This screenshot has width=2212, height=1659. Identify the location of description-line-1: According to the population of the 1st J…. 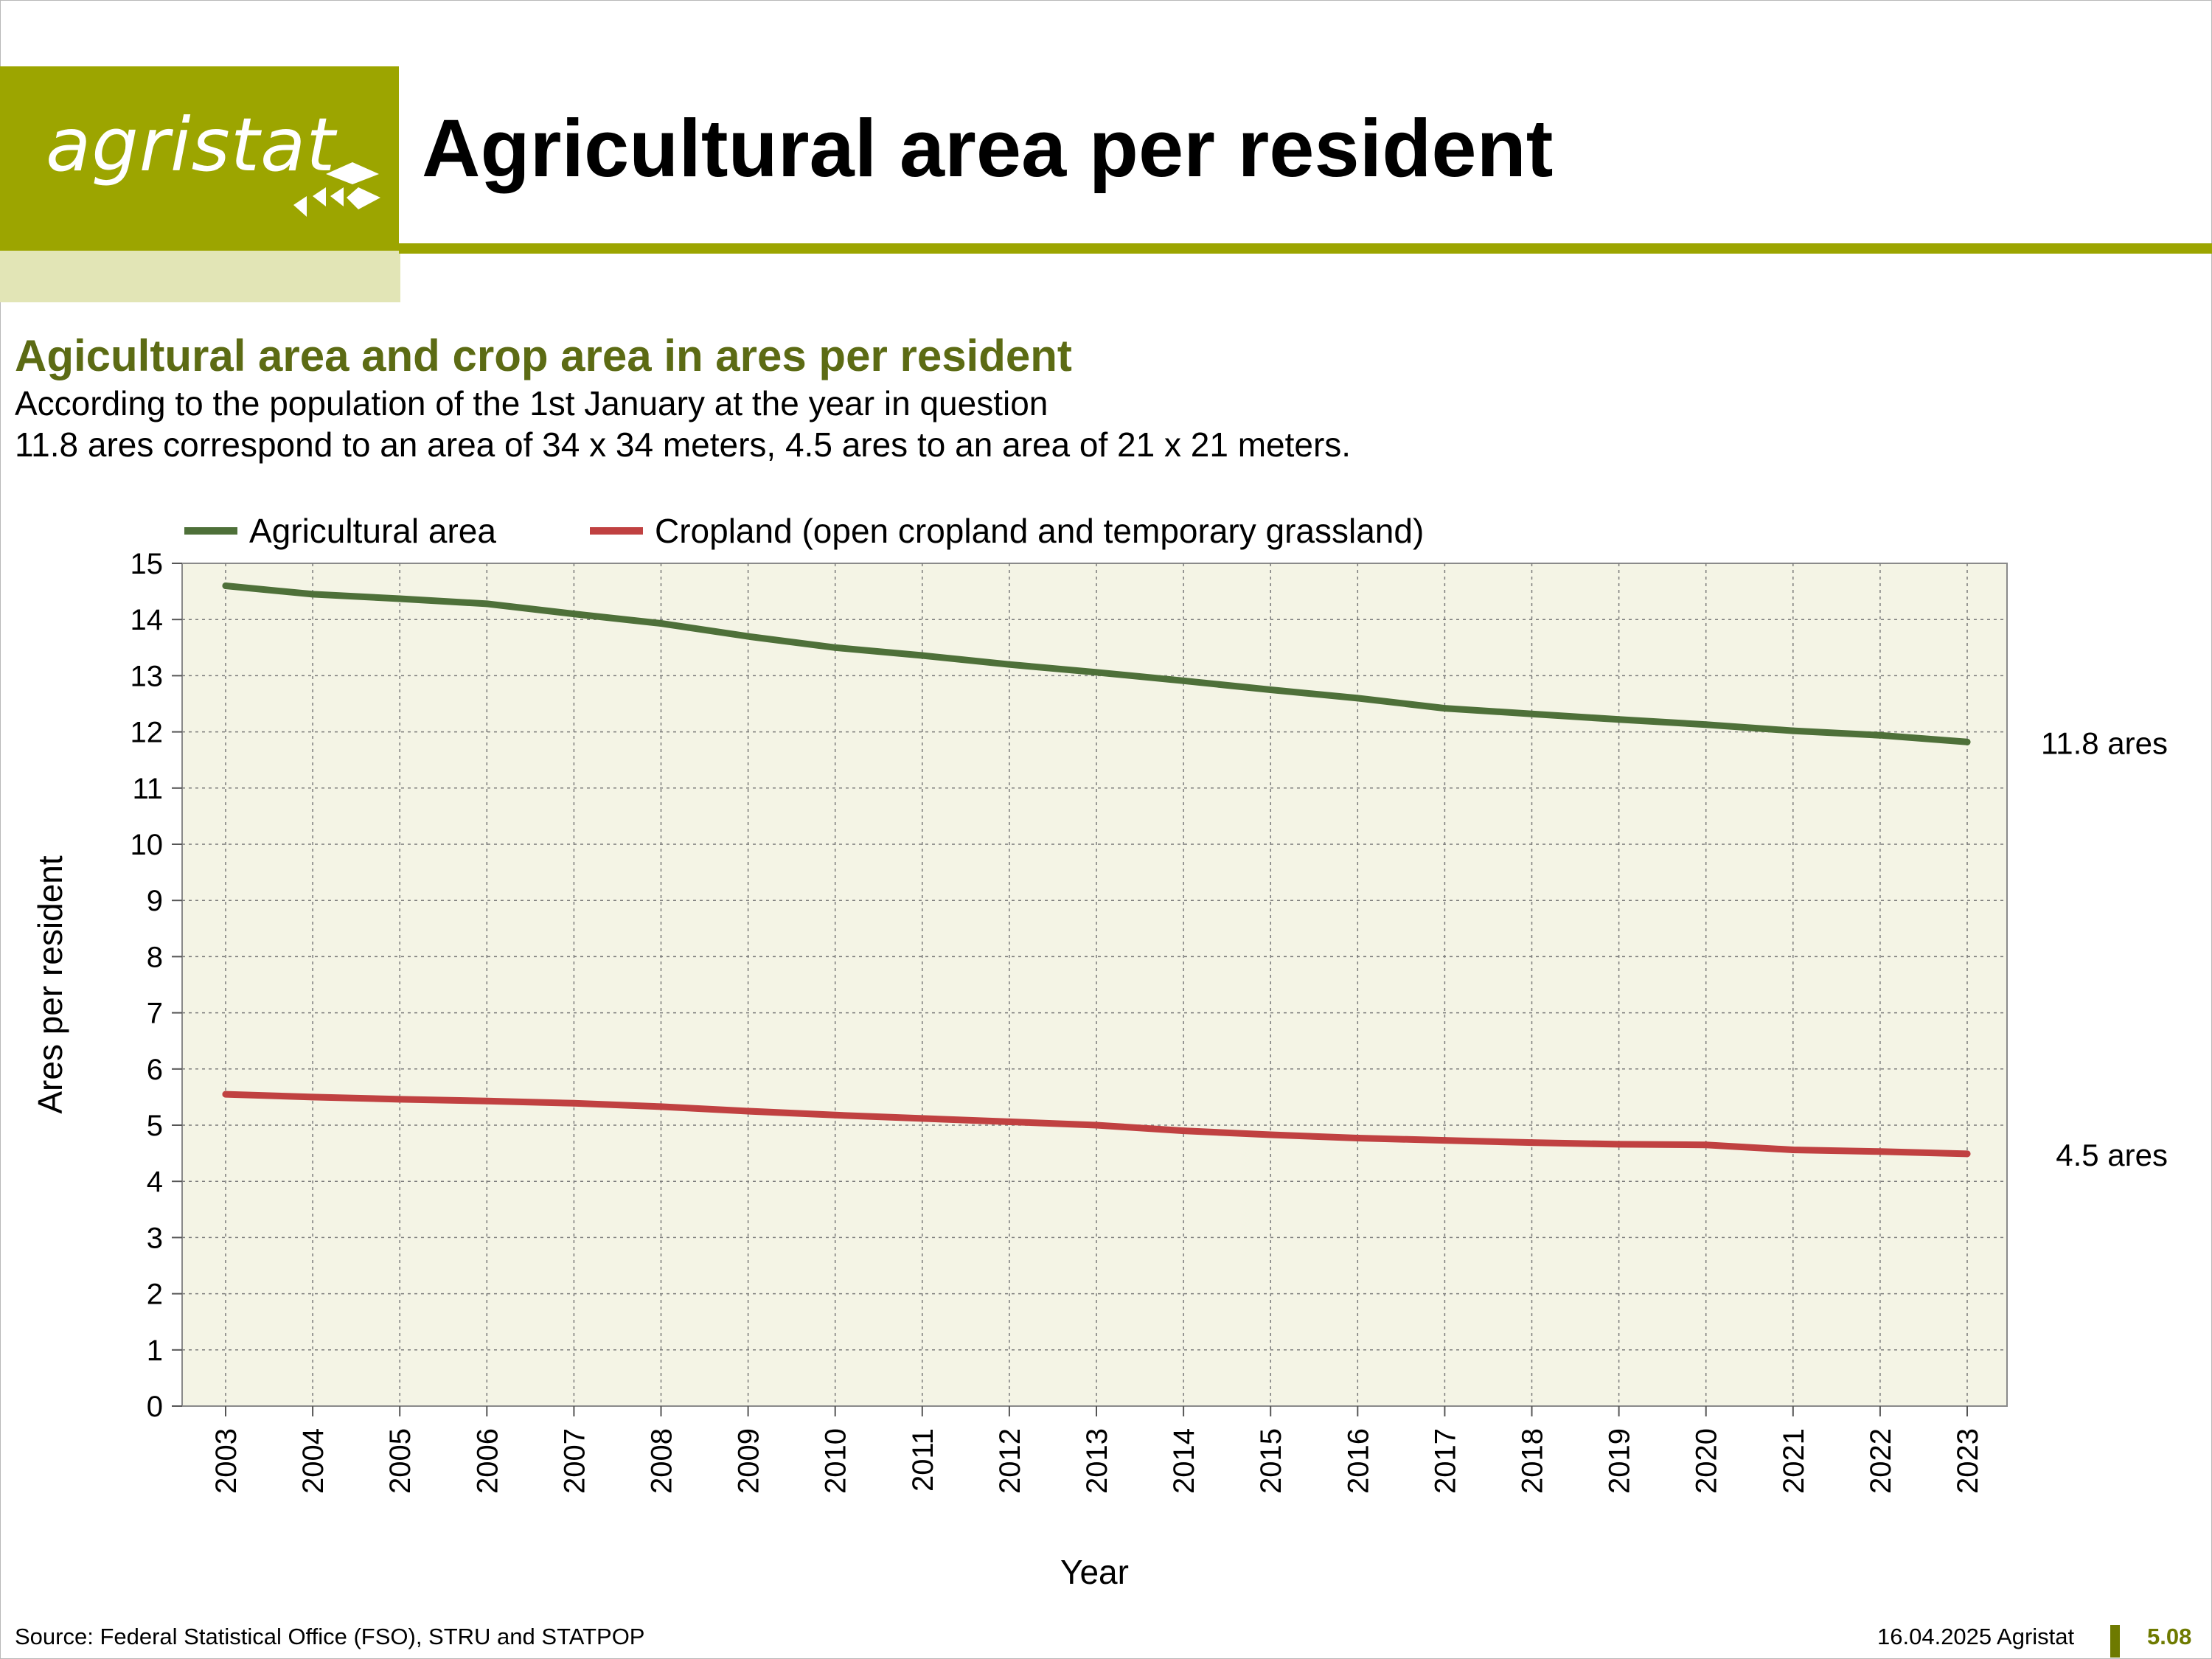
(531, 403).